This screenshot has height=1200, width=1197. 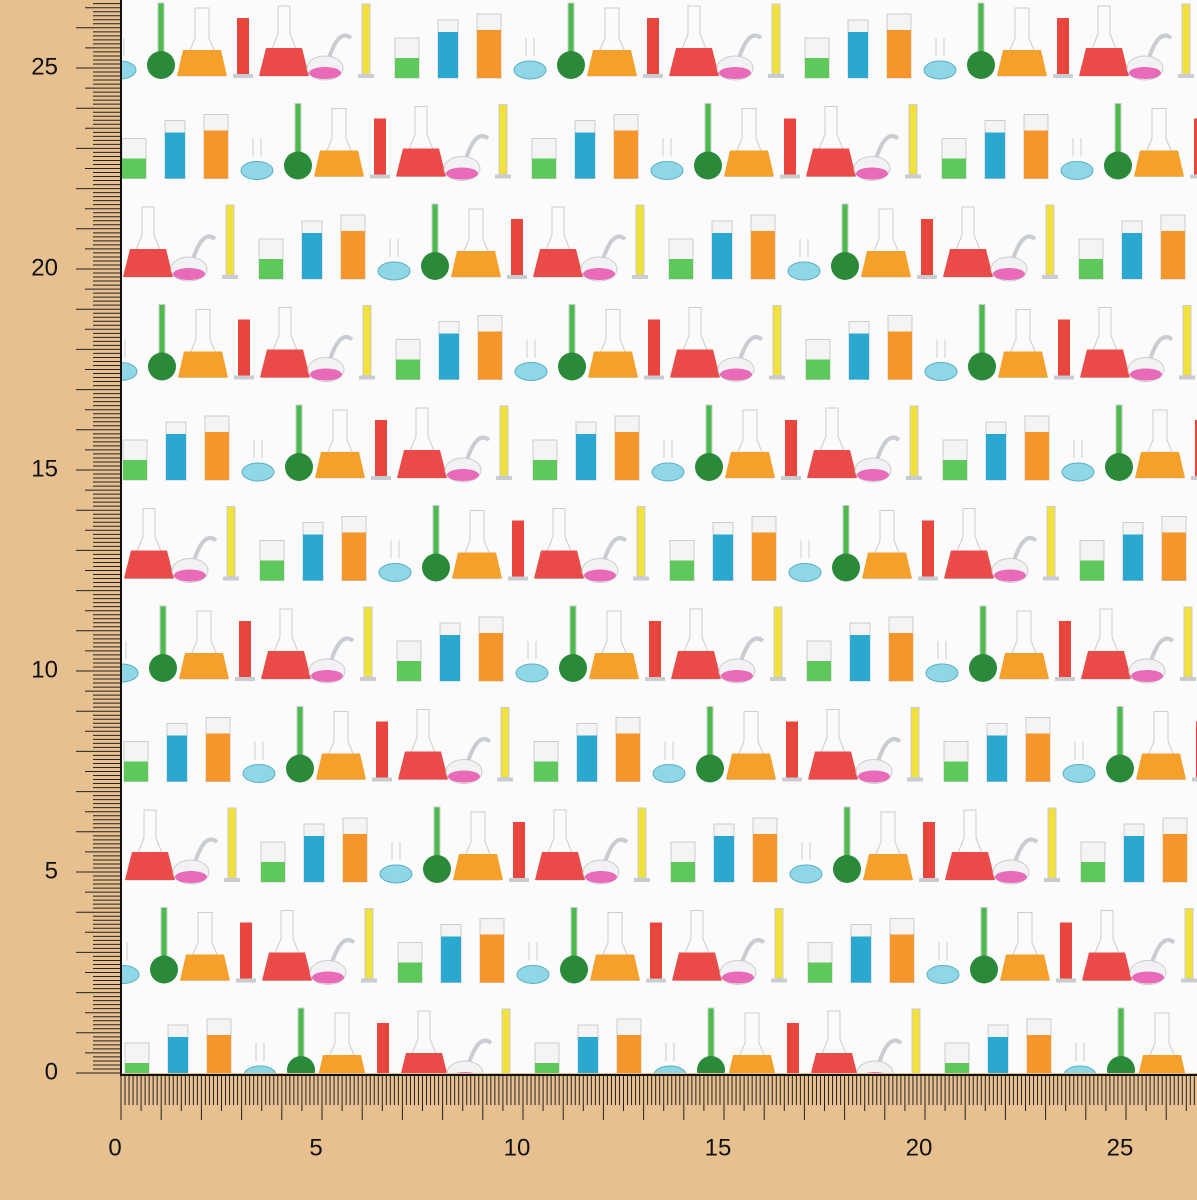 I want to click on x-ruler-label: 20, so click(x=919, y=1147).